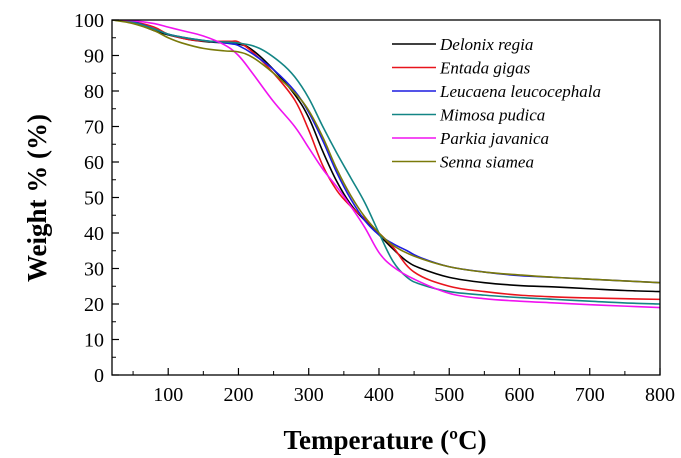  What do you see at coordinates (168, 395) in the screenshot?
I see `x-tick-label: 100` at bounding box center [168, 395].